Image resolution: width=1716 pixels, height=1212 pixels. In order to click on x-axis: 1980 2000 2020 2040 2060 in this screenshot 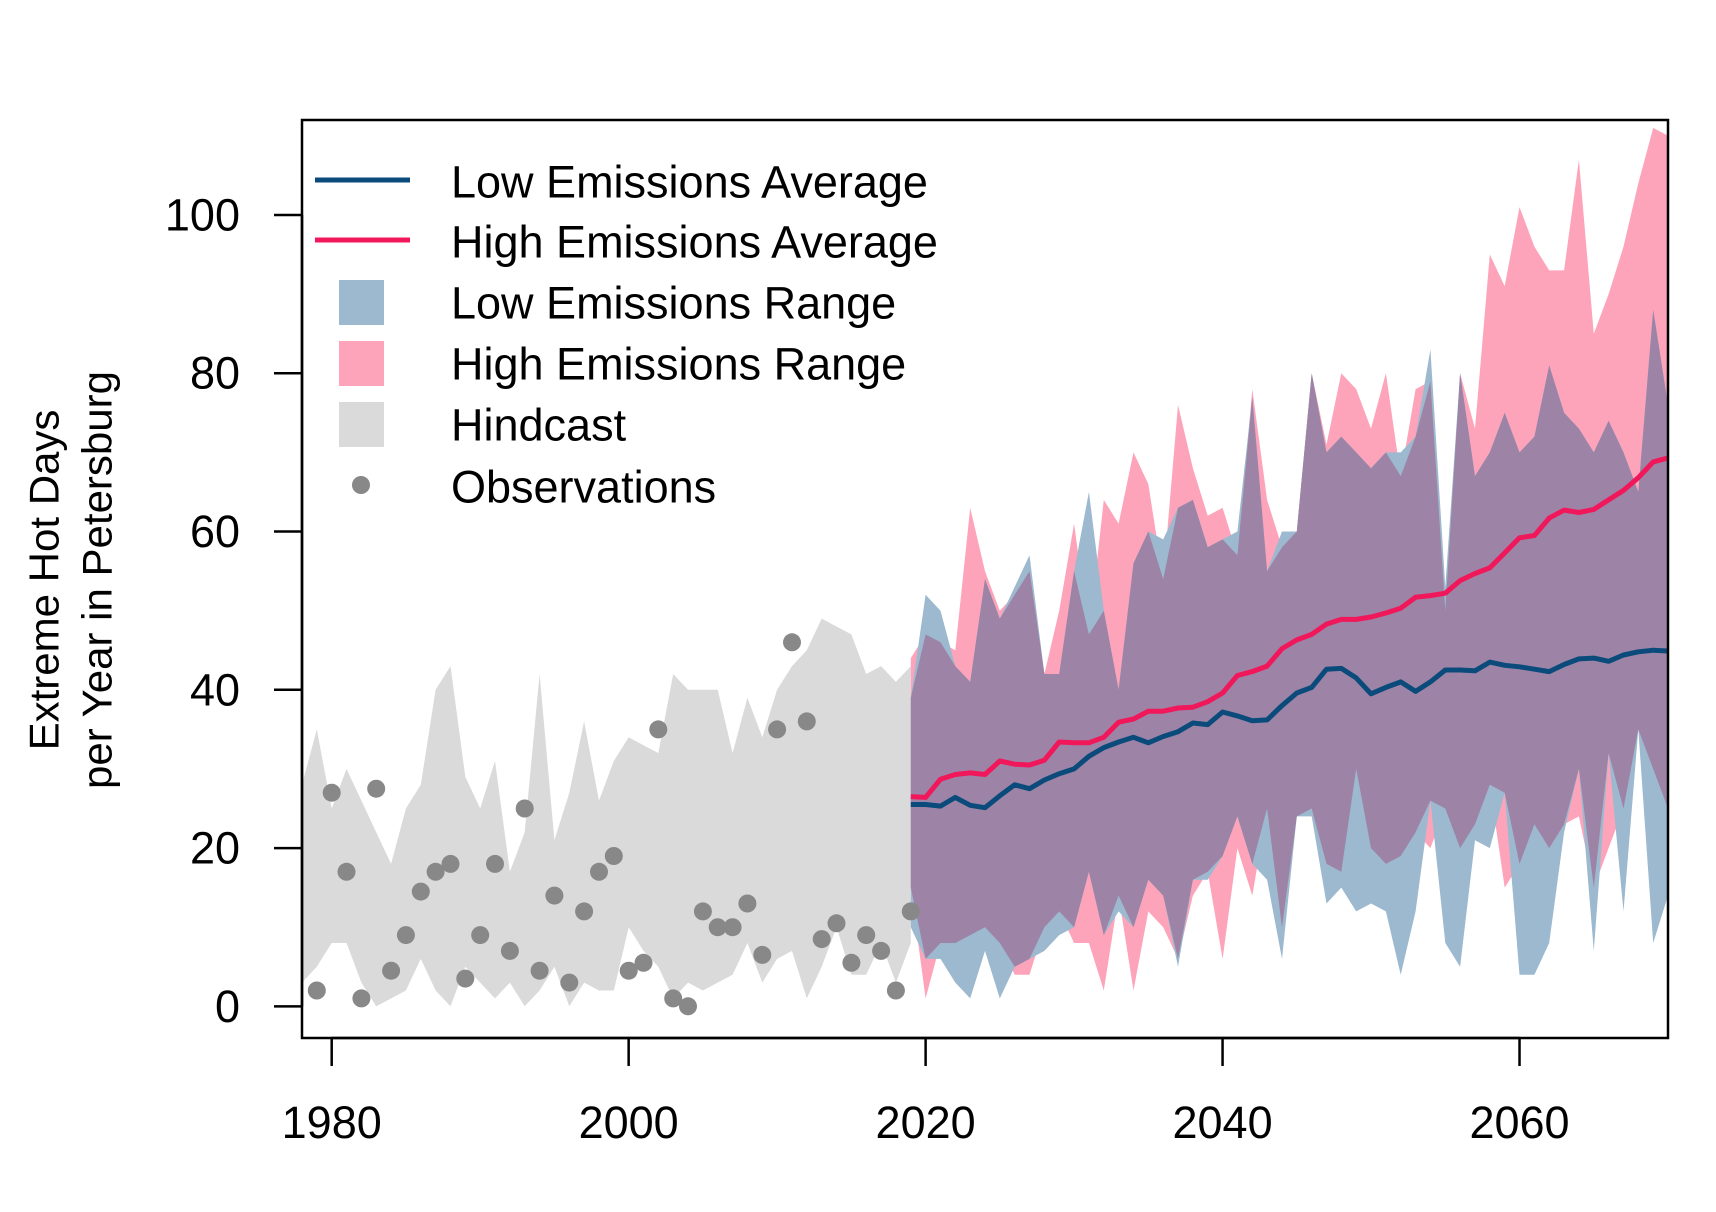, I will do `click(926, 1092)`.